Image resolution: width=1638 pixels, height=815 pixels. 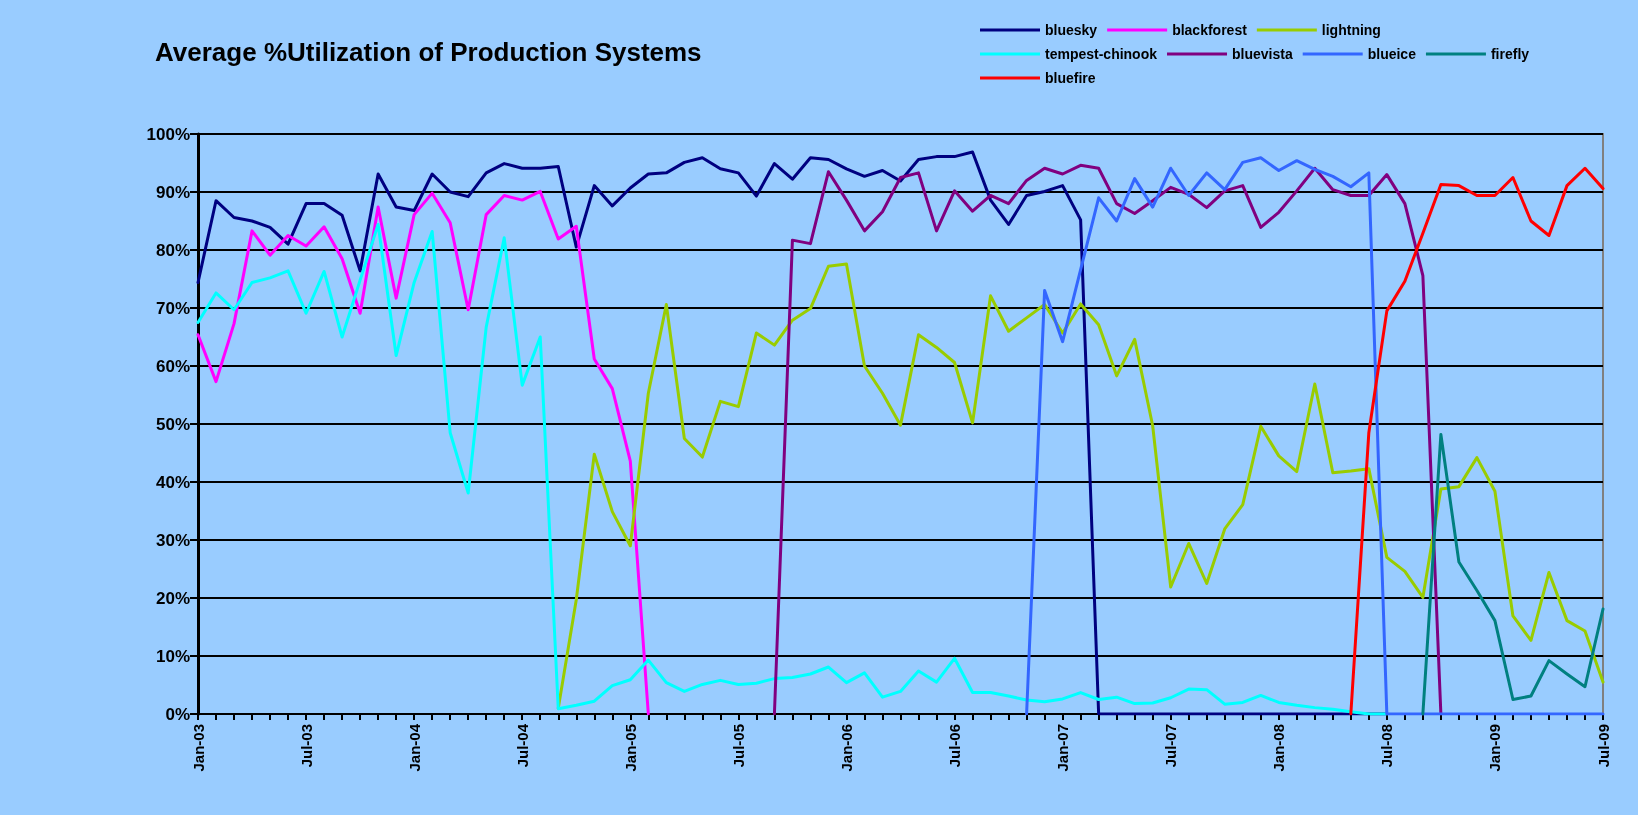 I want to click on x-tick-label: Jan-03, so click(x=198, y=748).